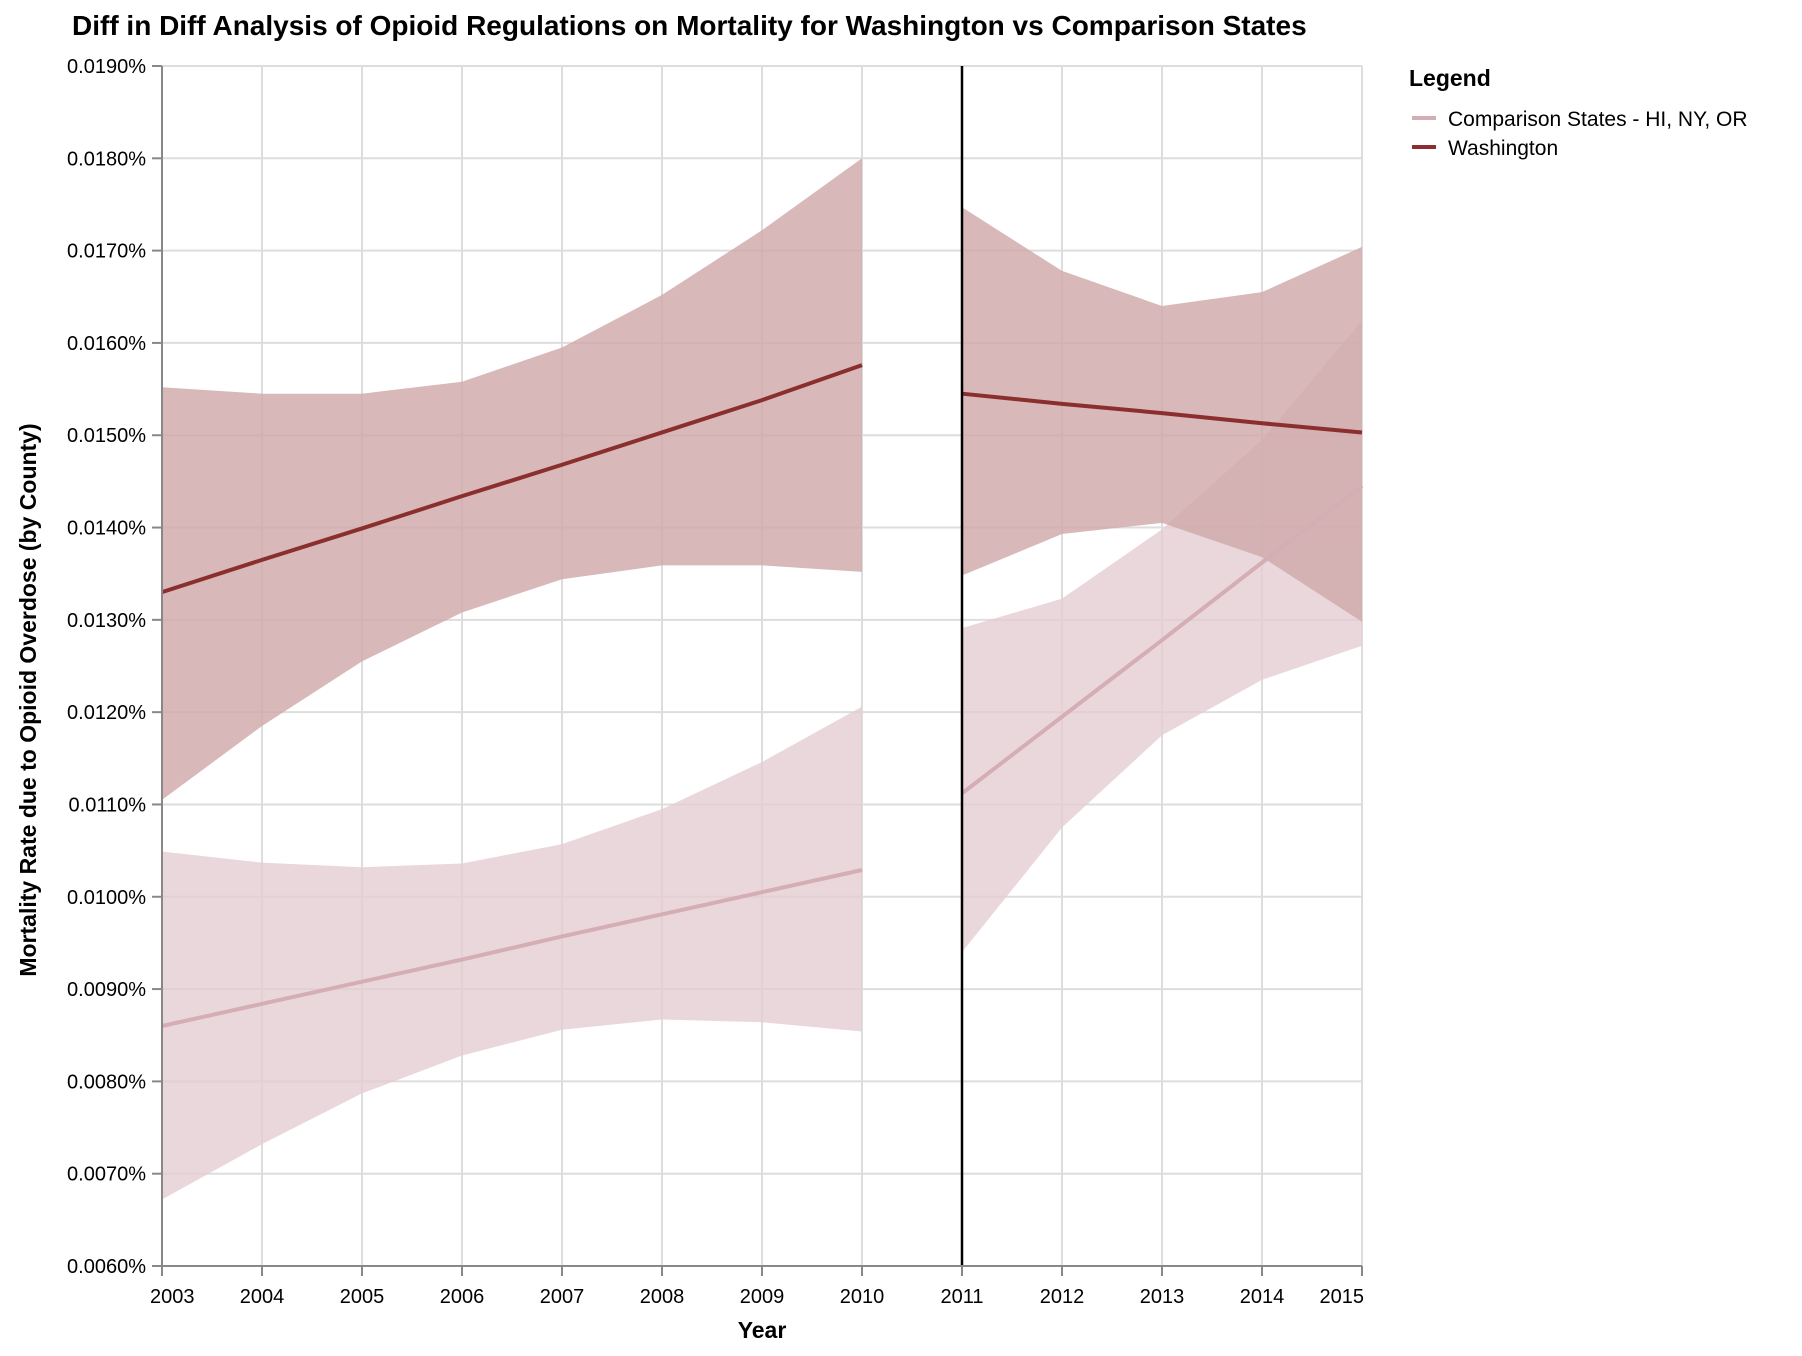  Describe the element at coordinates (462, 1297) in the screenshot. I see `x-tick-label: 2006` at that location.